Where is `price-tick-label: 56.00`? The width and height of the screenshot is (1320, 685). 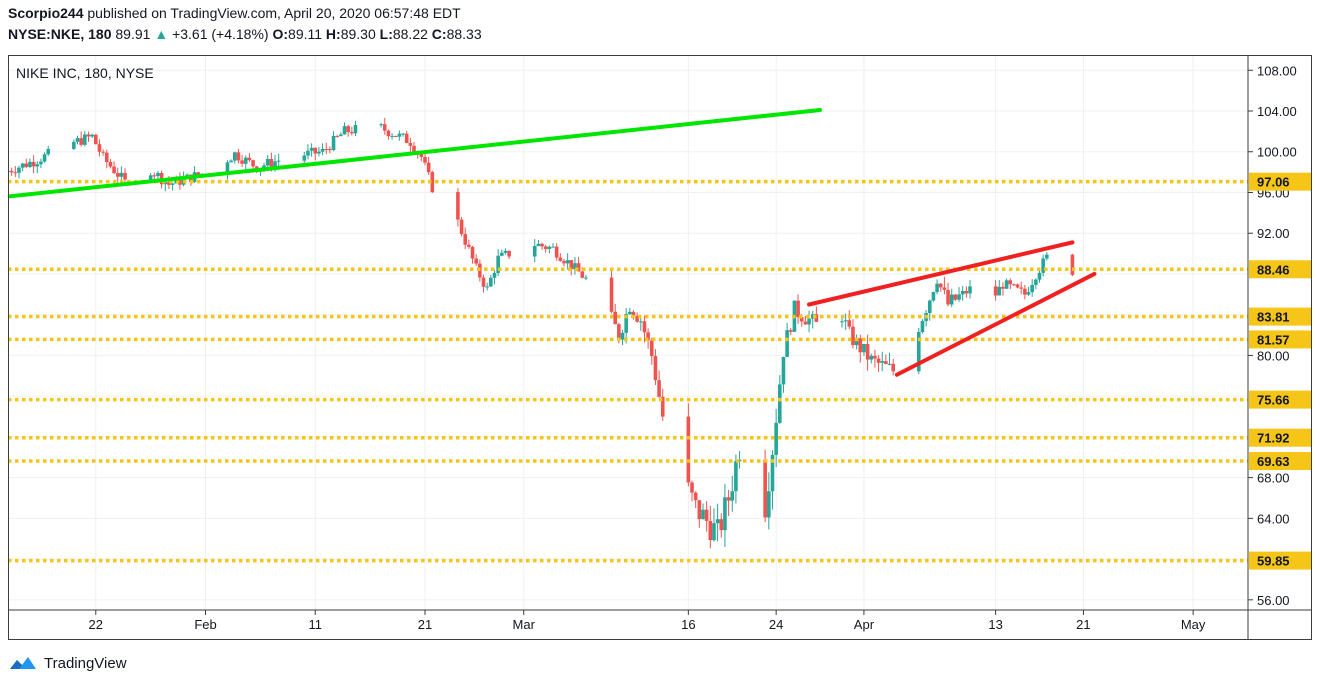 price-tick-label: 56.00 is located at coordinates (1273, 600).